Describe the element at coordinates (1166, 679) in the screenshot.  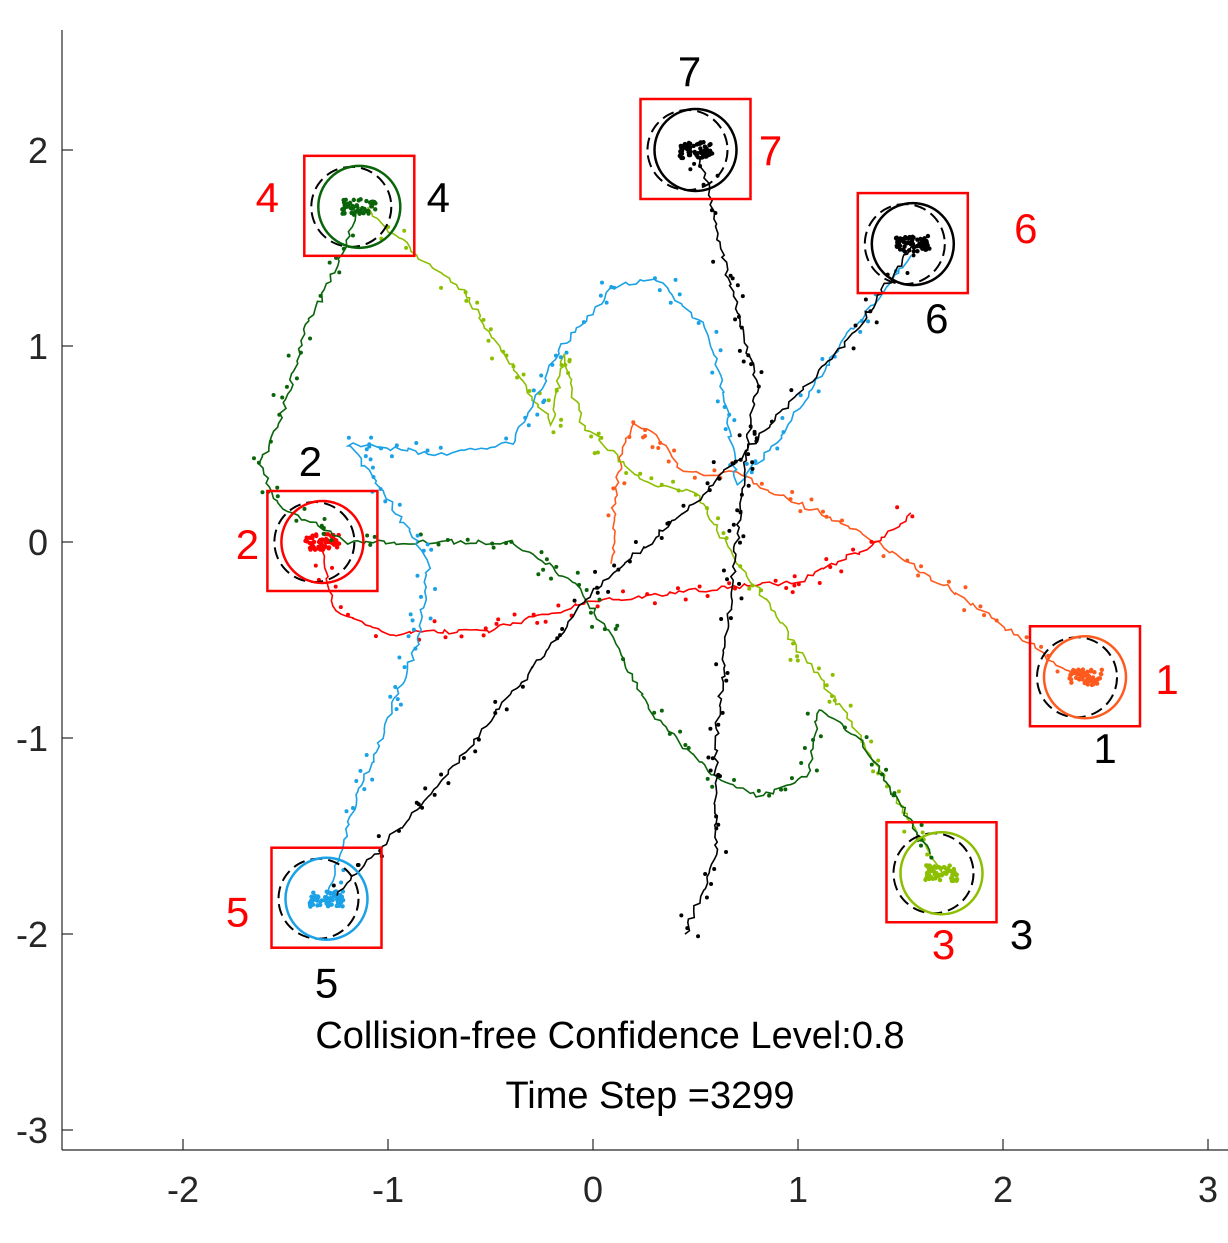
I see `goal-label: 1` at that location.